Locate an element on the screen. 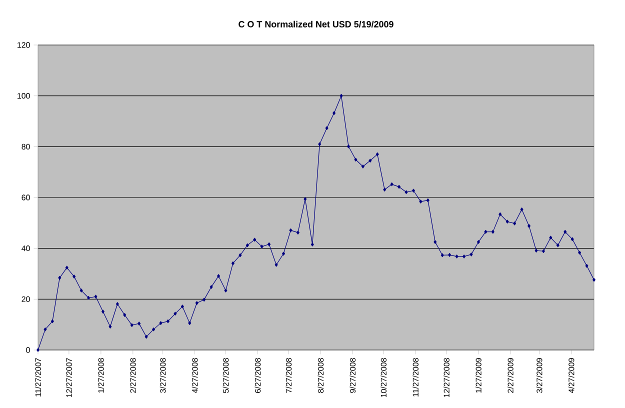 This screenshot has width=625, height=408. chart-title: C O T Normalized Net USD 5/19/2009 is located at coordinates (316, 24).